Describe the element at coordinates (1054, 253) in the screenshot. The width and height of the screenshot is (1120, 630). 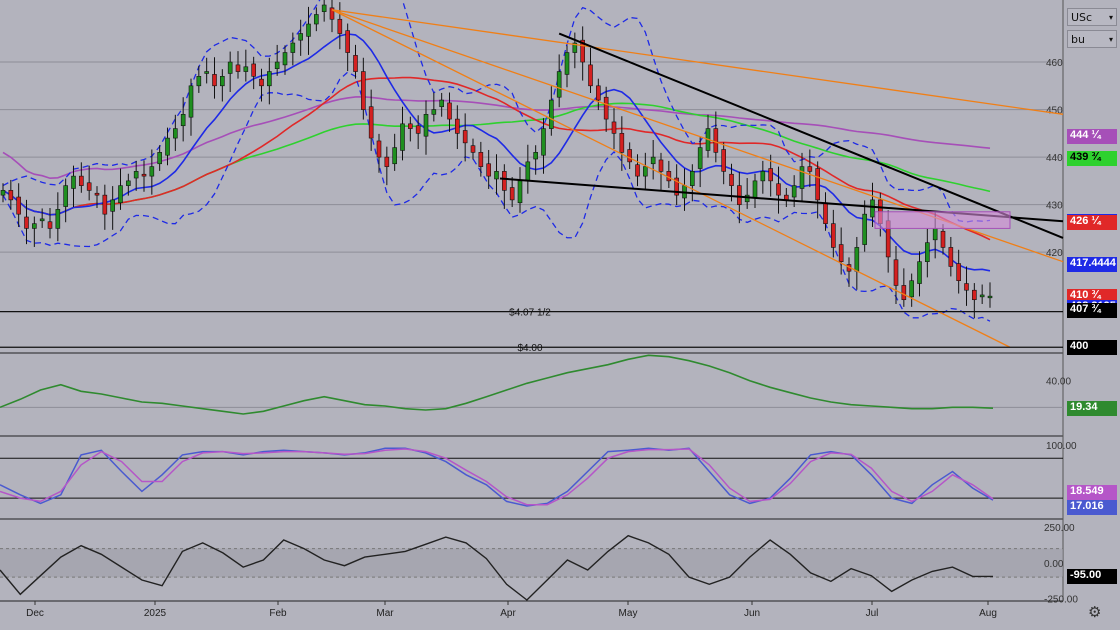
I see `y-tick-label: 420` at that location.